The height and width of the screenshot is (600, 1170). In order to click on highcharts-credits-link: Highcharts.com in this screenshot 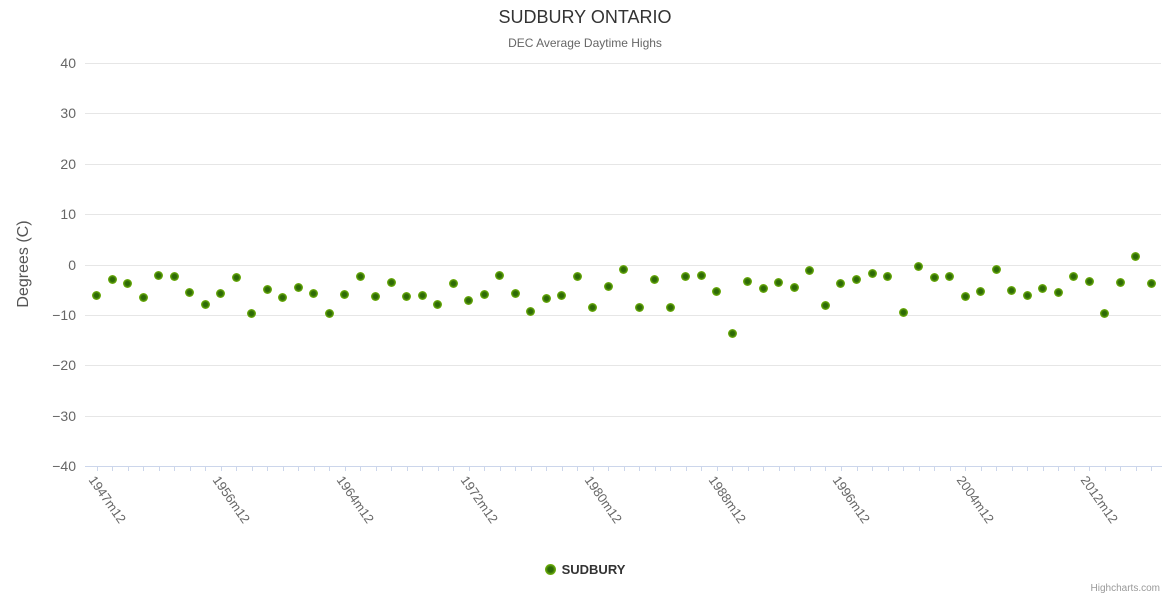, I will do `click(1125, 588)`.